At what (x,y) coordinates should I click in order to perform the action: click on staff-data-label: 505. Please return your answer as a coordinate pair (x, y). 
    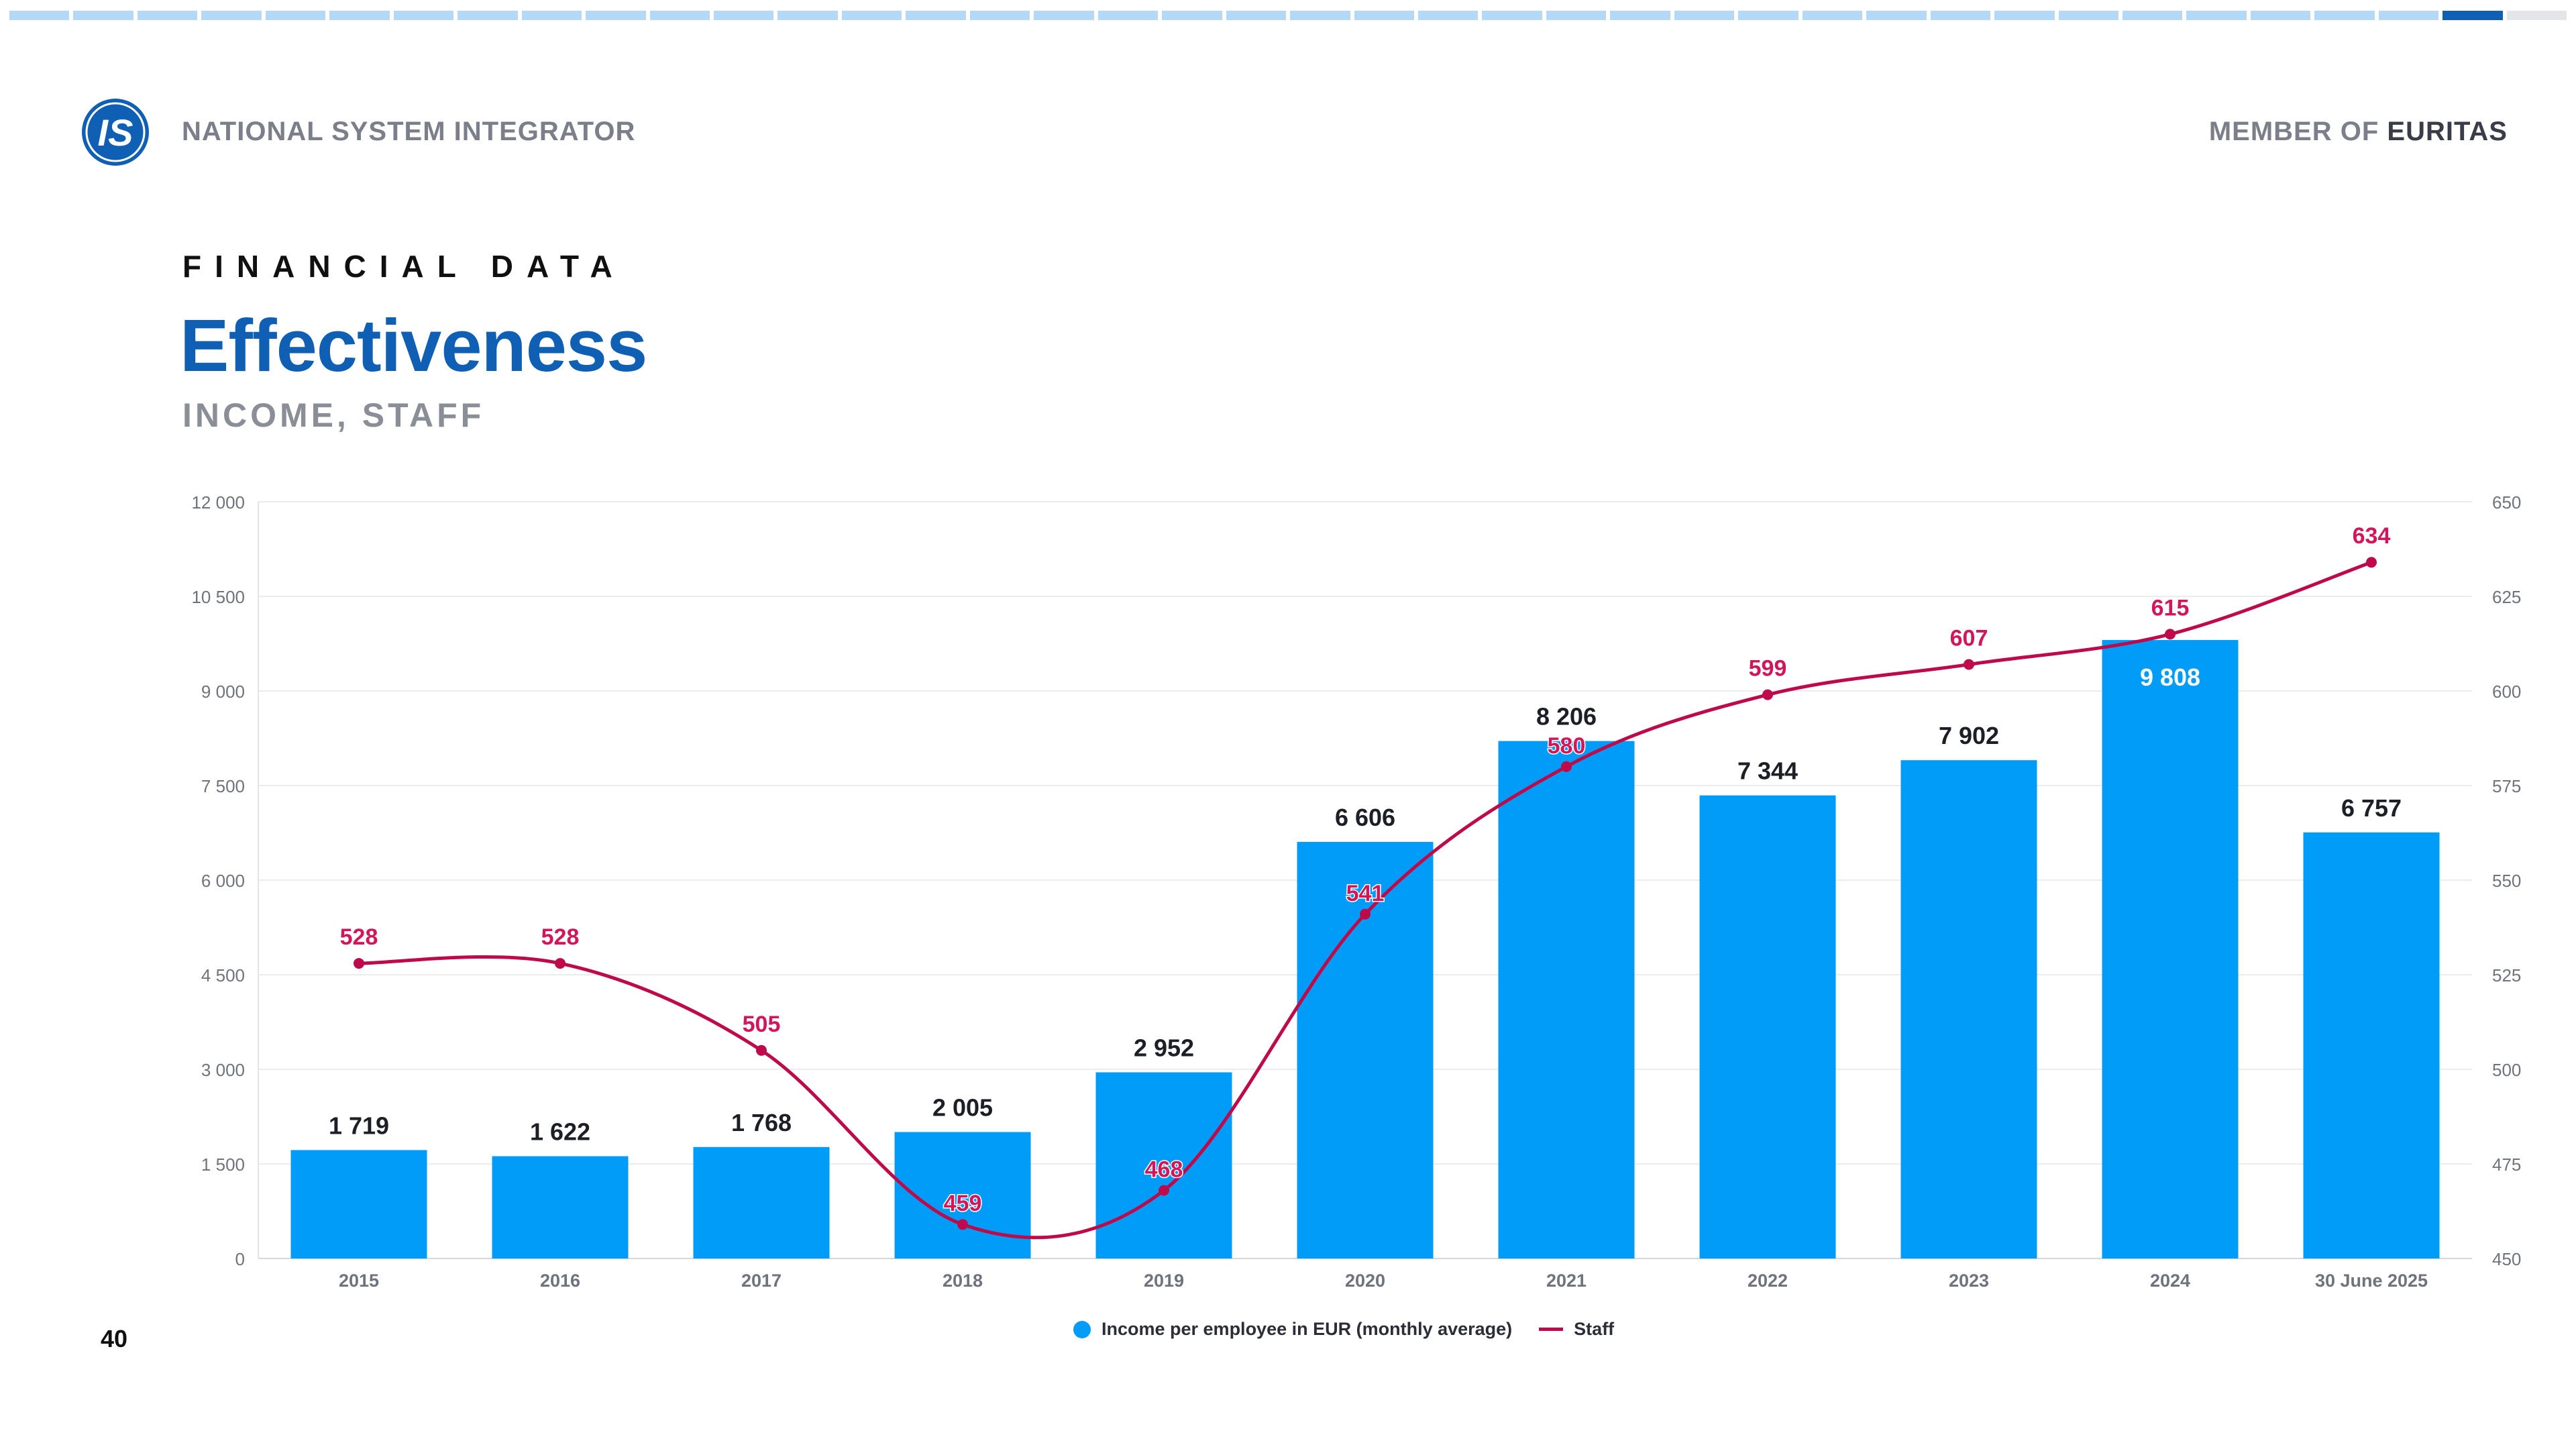
    Looking at the image, I should click on (762, 1024).